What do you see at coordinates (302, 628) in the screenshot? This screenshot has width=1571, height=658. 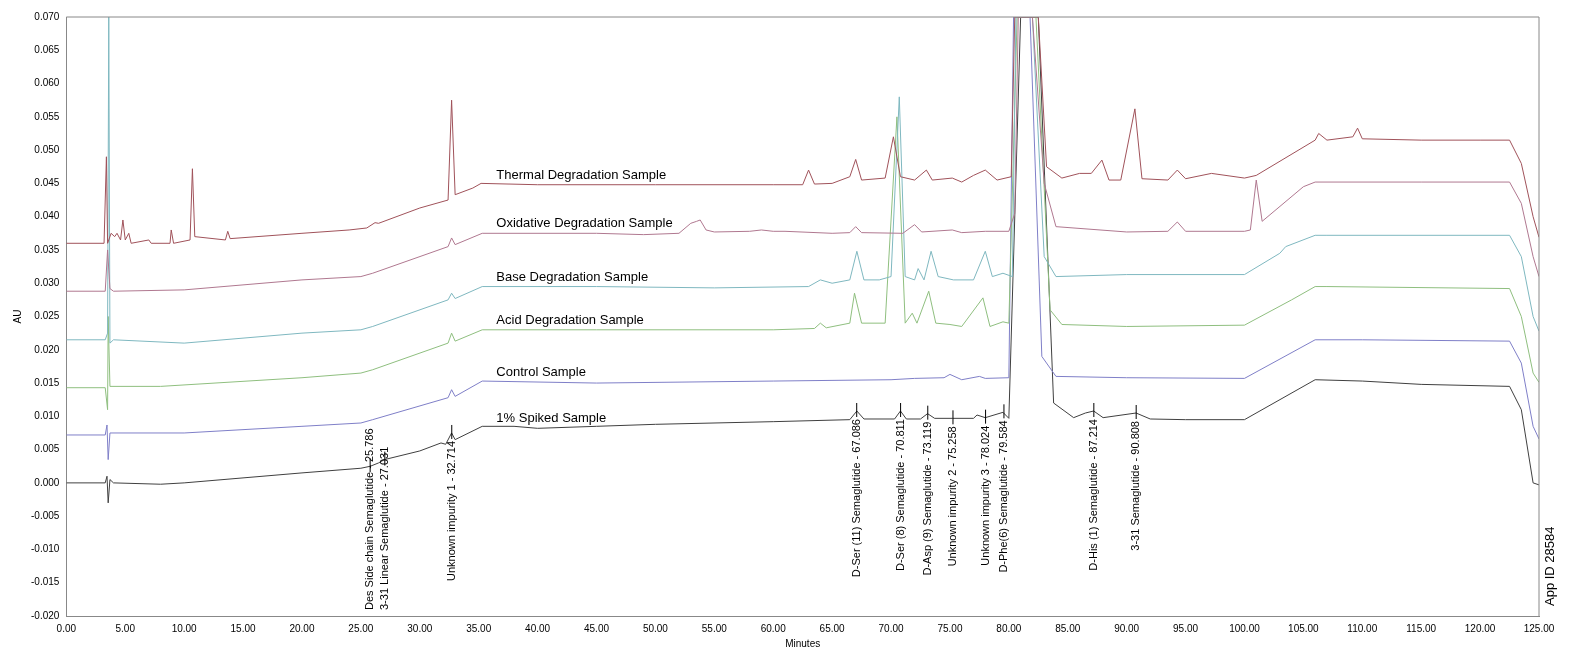 I see `x-tick-label: 20.00` at bounding box center [302, 628].